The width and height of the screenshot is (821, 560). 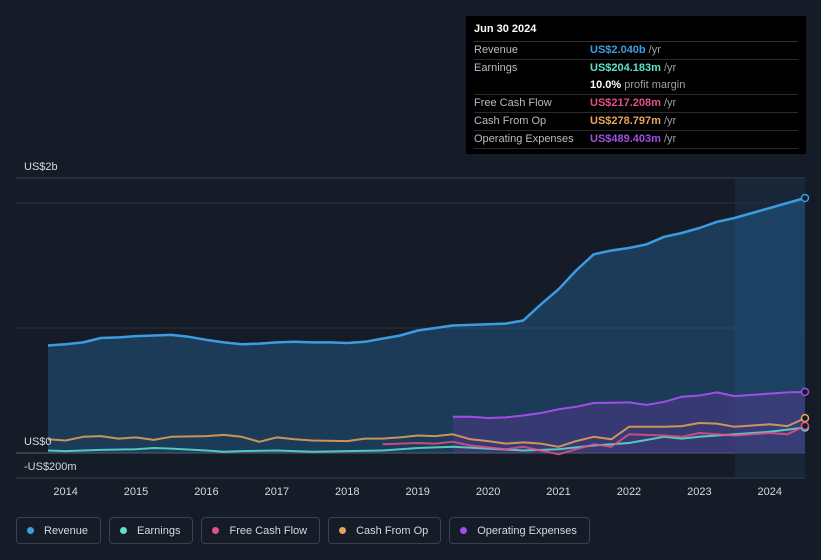 I want to click on tooltip-row-free-cash-flow: Free Cash Flow US$217.208m /yr, so click(x=636, y=104).